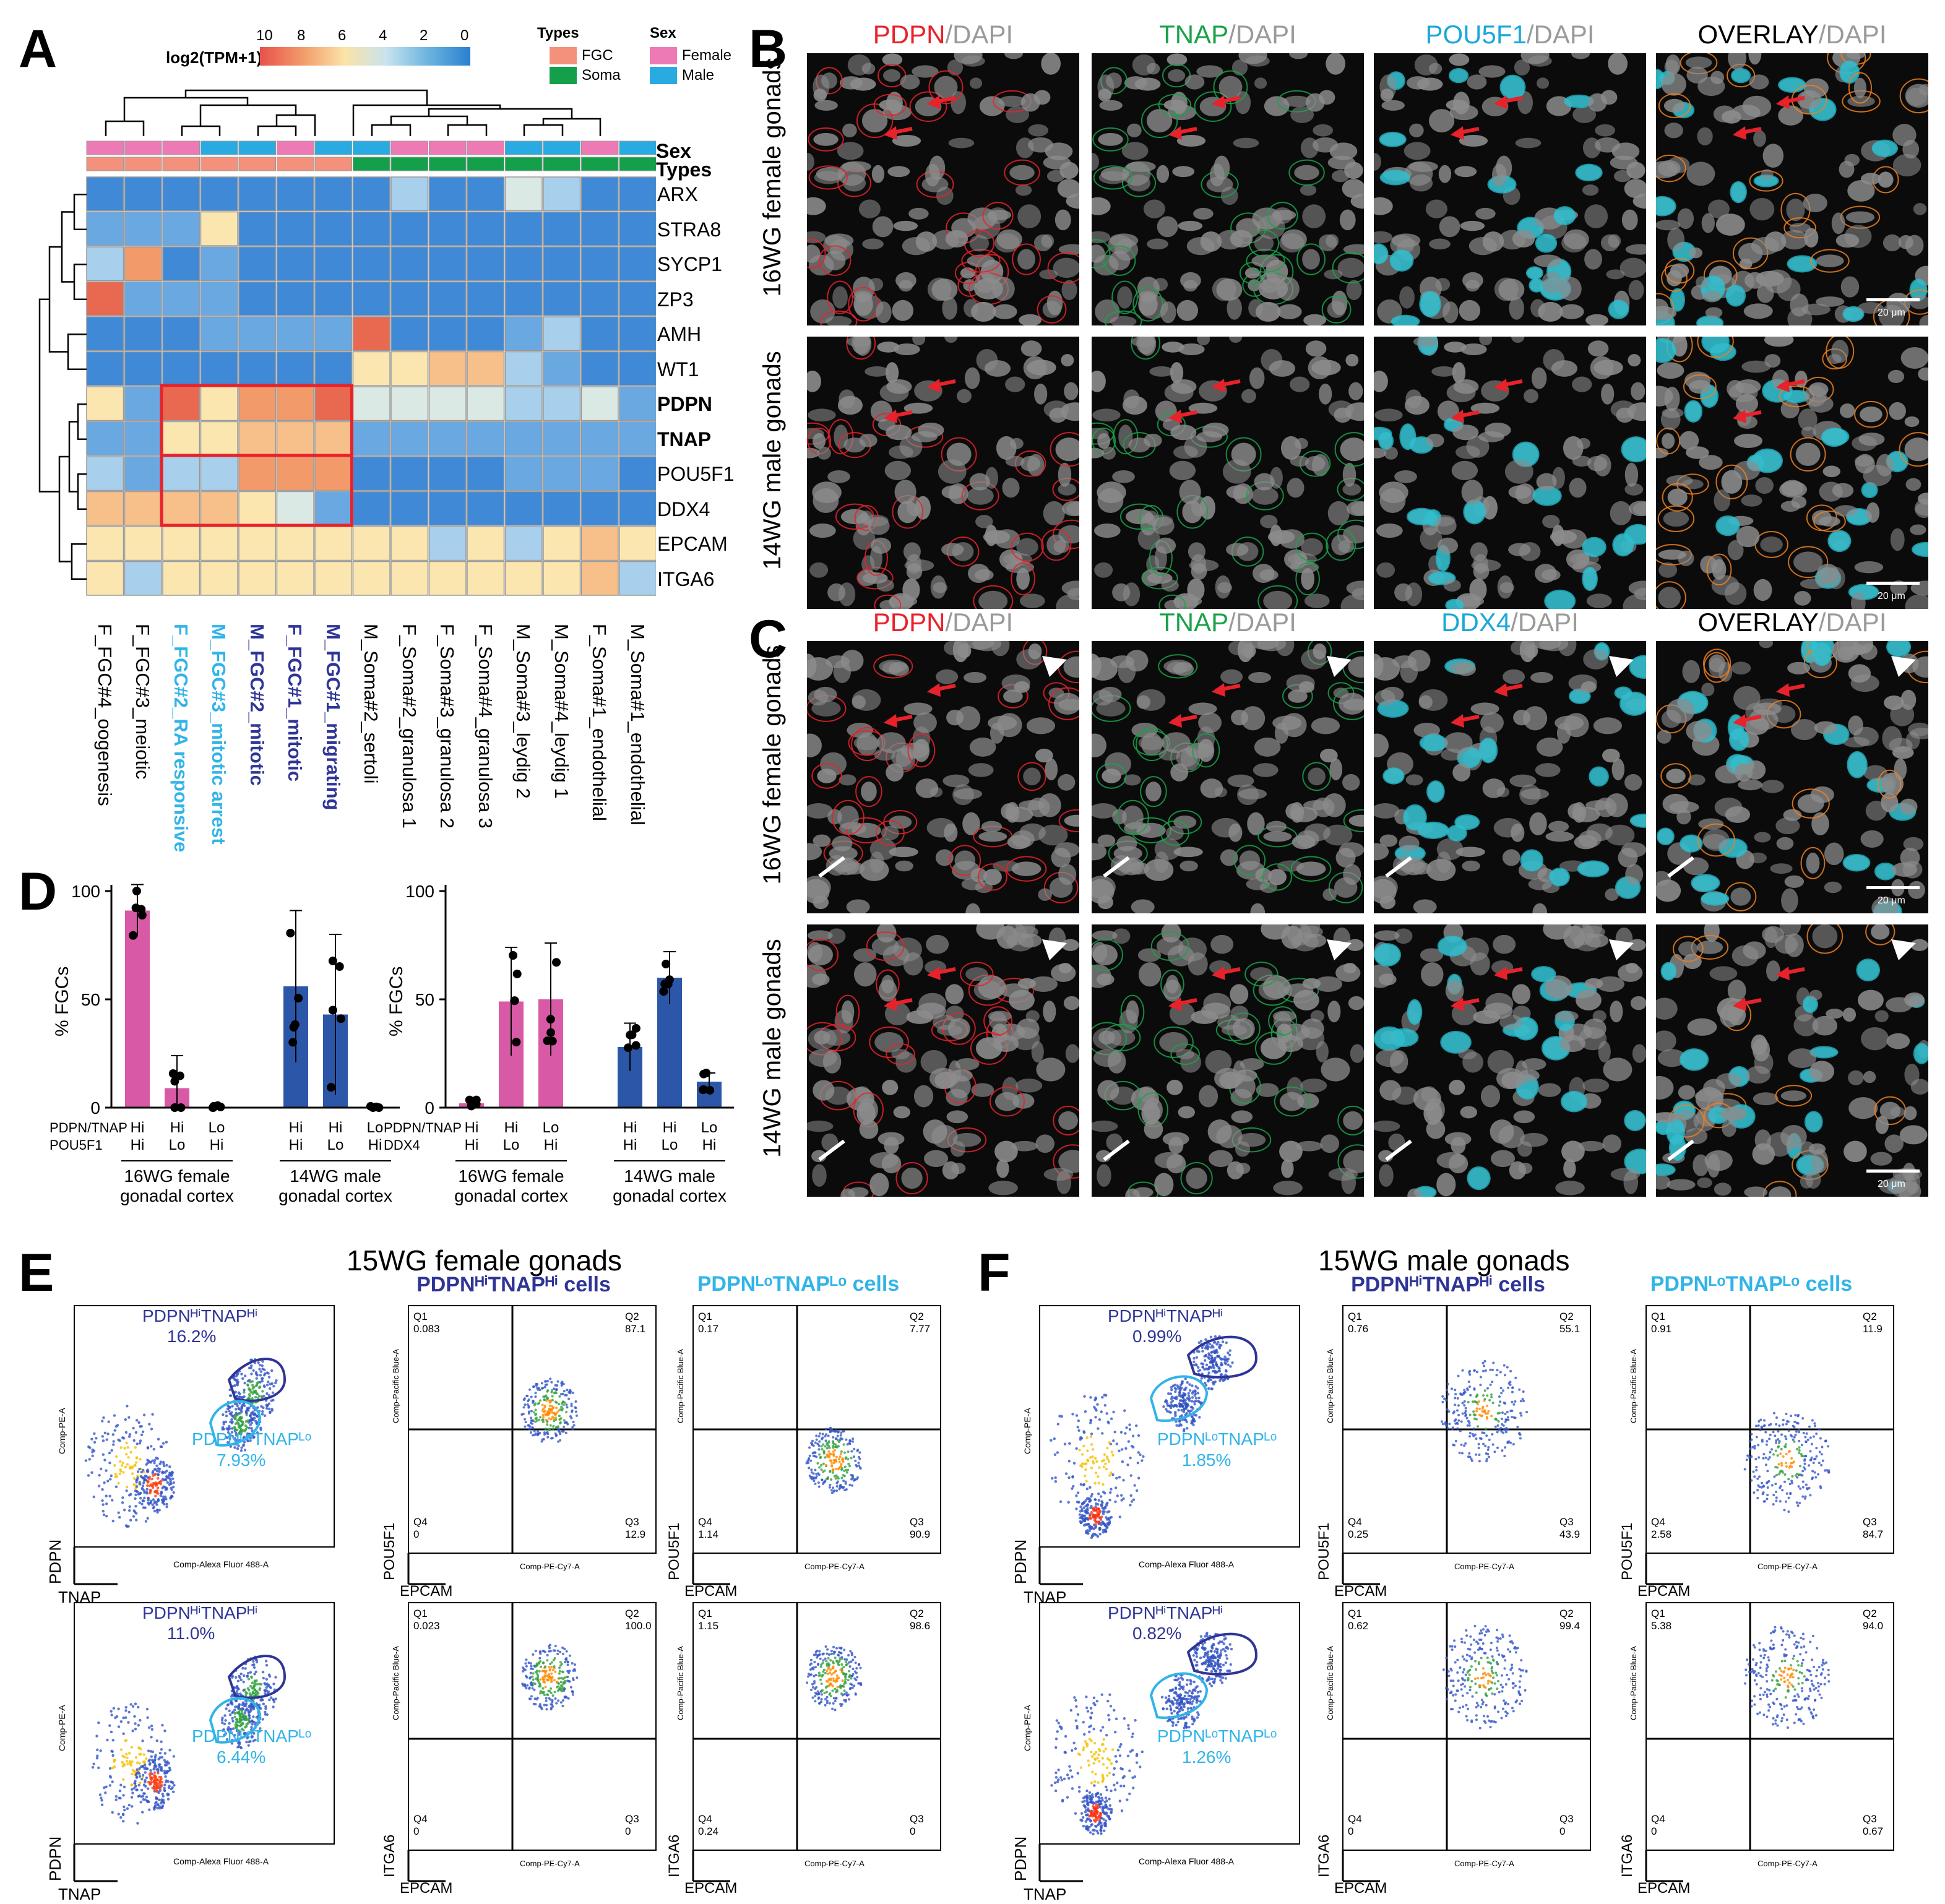 This screenshot has width=1945, height=1904. What do you see at coordinates (331, 1087) in the screenshot?
I see `data-point` at bounding box center [331, 1087].